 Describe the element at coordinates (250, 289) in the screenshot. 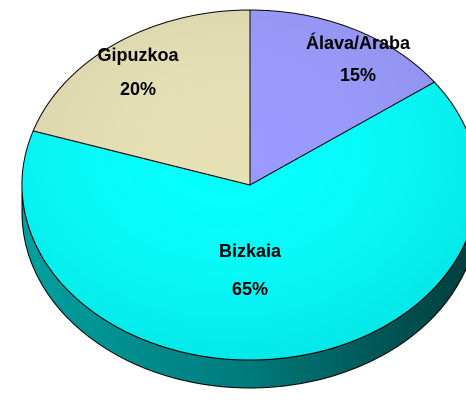

I see `slice-value-label: 65%` at that location.